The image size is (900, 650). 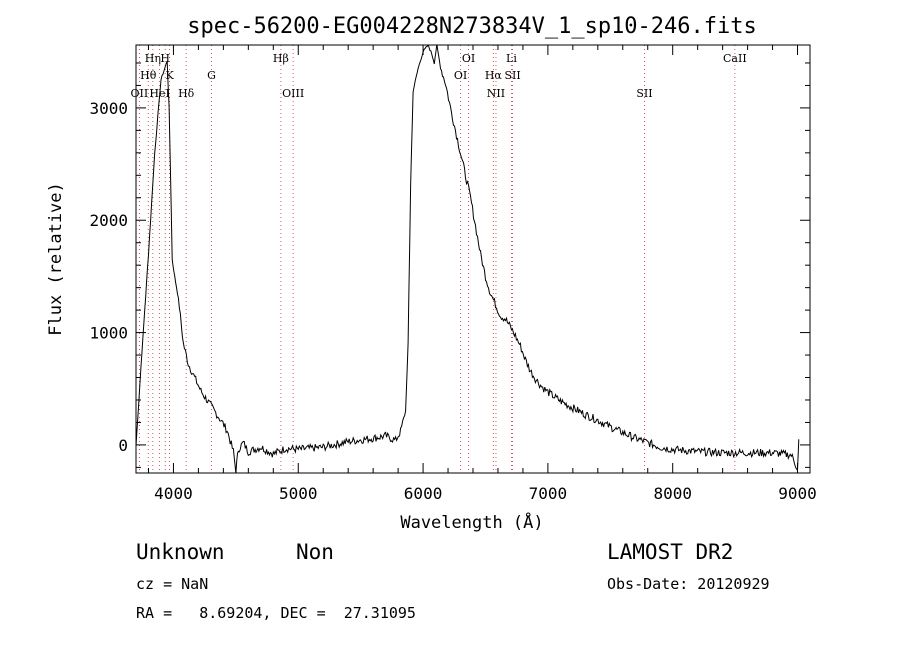 What do you see at coordinates (281, 58) in the screenshot?
I see `emission-line-label: Hβ` at bounding box center [281, 58].